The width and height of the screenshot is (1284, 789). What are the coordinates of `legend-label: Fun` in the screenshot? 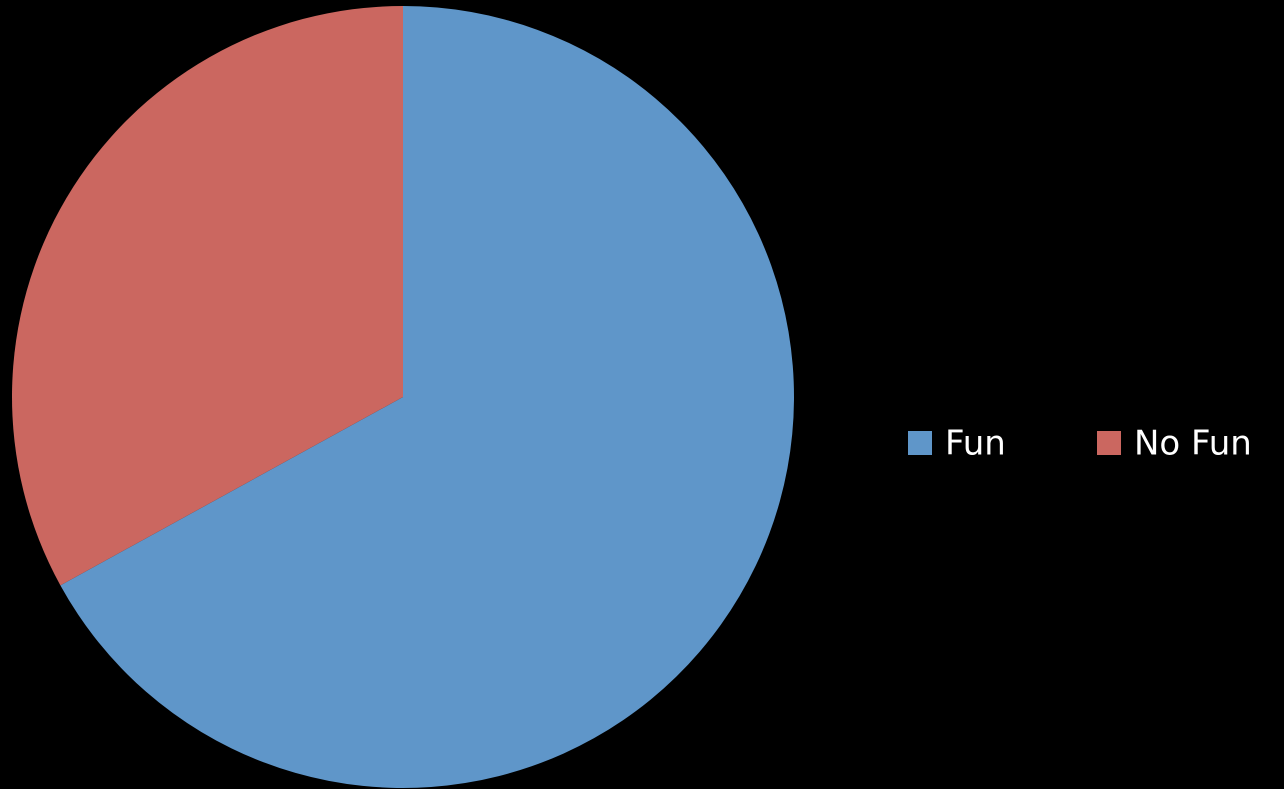 It's located at (975, 444).